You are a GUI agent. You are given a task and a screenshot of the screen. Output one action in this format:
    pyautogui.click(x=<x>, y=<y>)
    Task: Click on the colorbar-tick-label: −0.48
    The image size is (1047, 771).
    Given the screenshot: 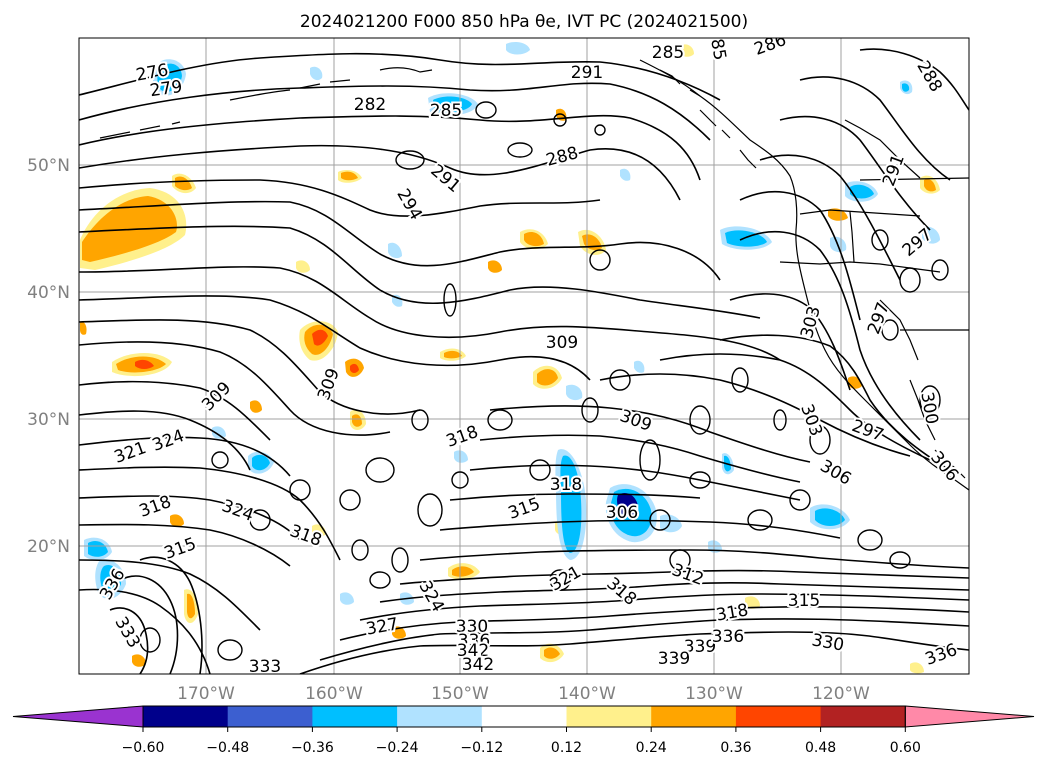 What is the action you would take?
    pyautogui.click(x=227, y=748)
    